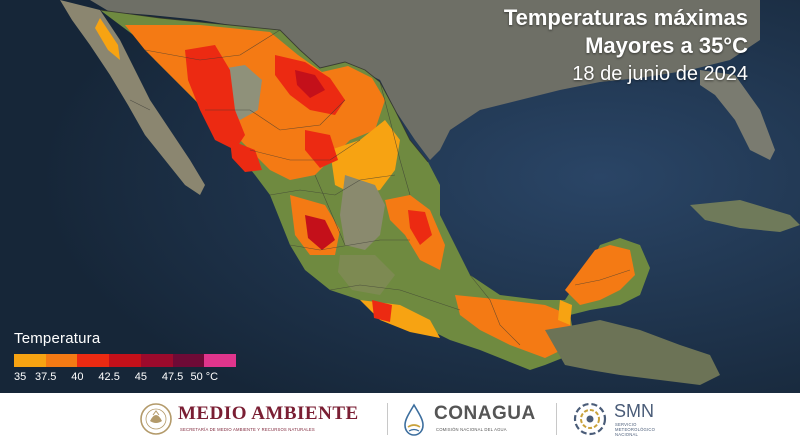 This screenshot has width=800, height=445. Describe the element at coordinates (132, 97) in the screenshot. I see `baja-california` at that location.